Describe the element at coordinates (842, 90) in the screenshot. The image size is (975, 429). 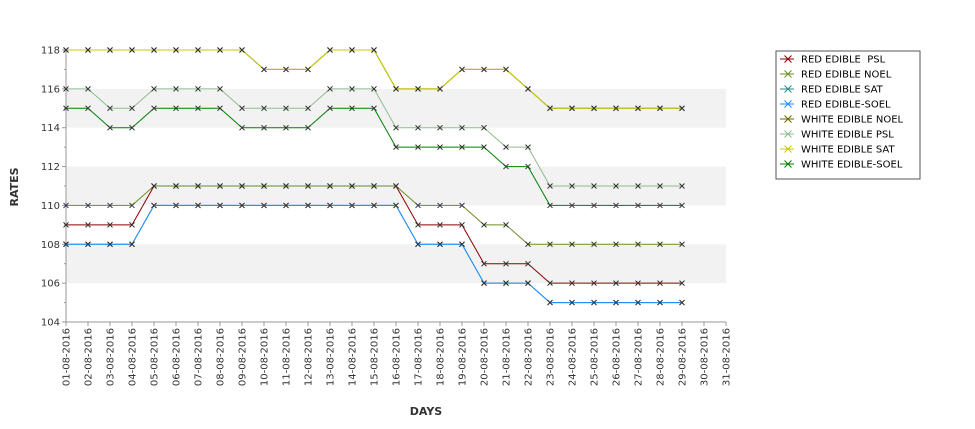
I see `legend-label: RED EDIBLE SAT` at that location.